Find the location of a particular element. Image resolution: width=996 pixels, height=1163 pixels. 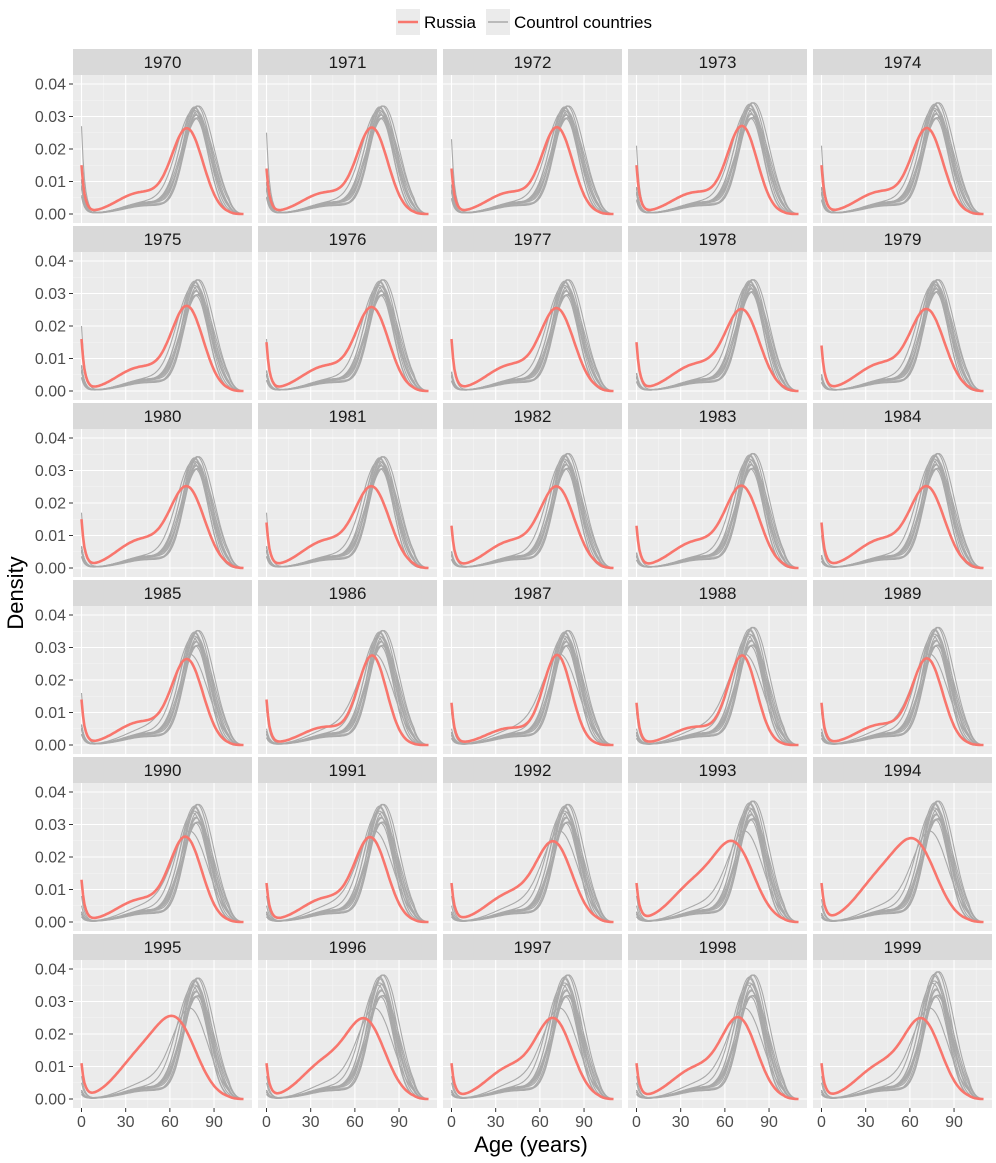

facet-strip-label: 1970 is located at coordinates (163, 62).